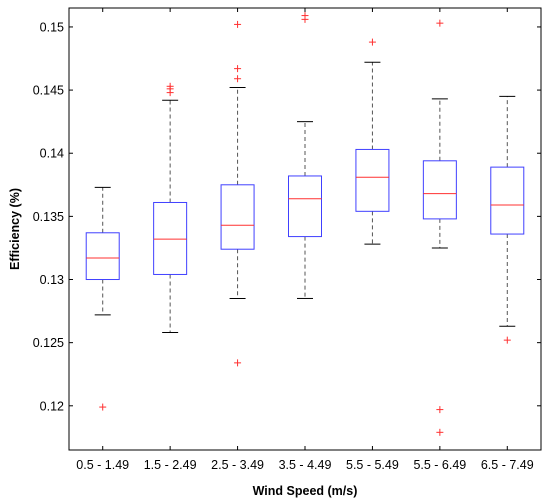 Image resolution: width=550 pixels, height=504 pixels. I want to click on x-tick-label: 1.5 - 2.49, so click(170, 465).